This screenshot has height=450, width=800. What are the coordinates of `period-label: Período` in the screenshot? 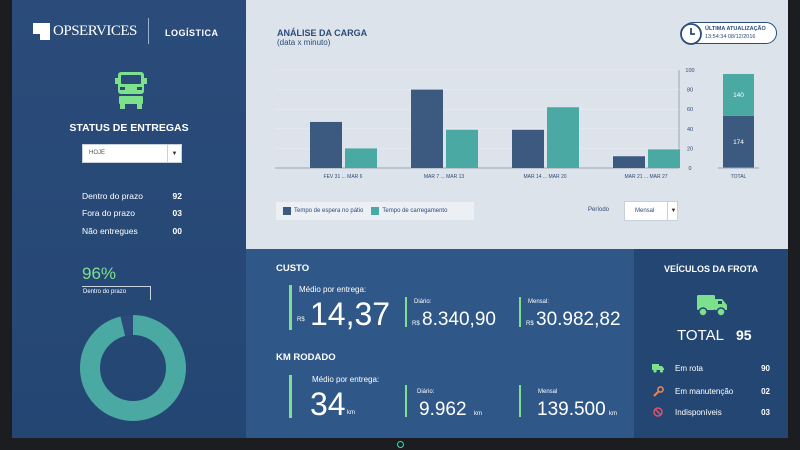 It's located at (599, 210).